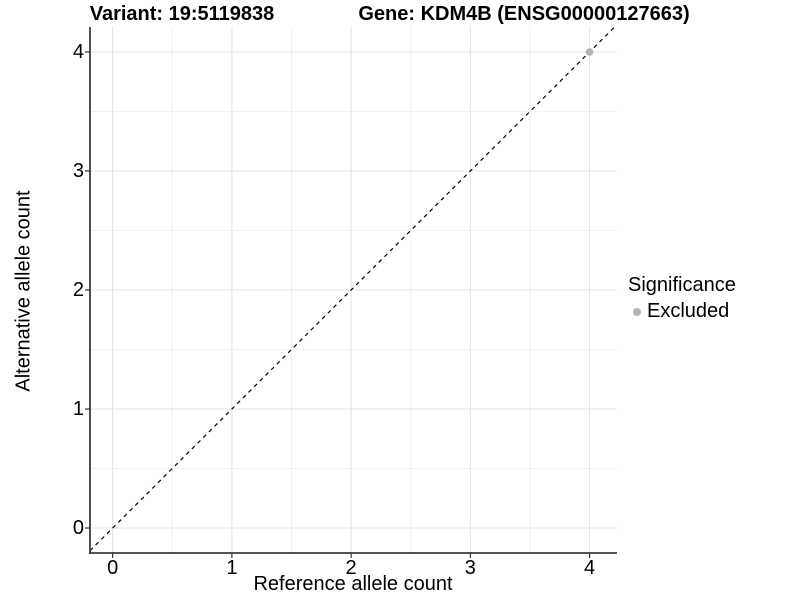 The image size is (800, 600). Describe the element at coordinates (78, 170) in the screenshot. I see `y-tick-label: 3` at that location.